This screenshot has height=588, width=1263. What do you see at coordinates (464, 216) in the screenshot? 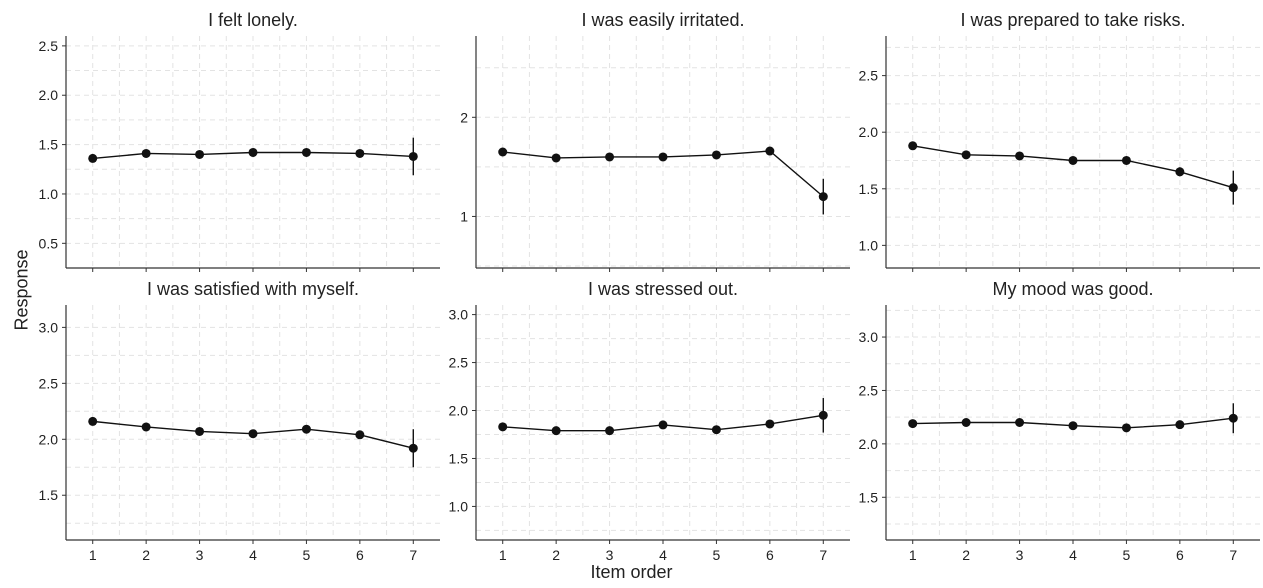
I see `y-tick-label: 1` at bounding box center [464, 216].